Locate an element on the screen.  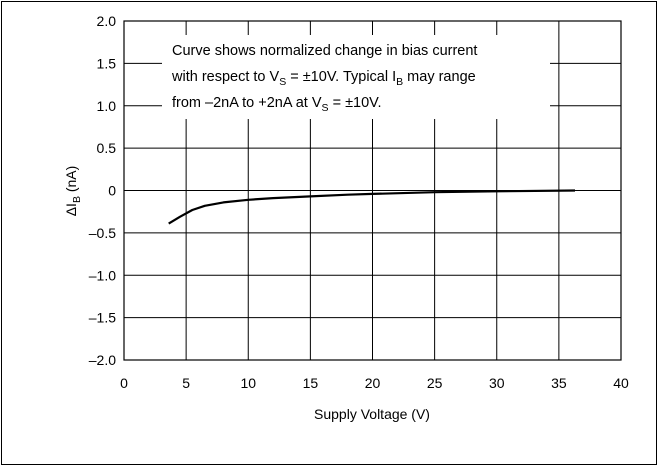
y-tick-label: –0.5 is located at coordinates (102, 233).